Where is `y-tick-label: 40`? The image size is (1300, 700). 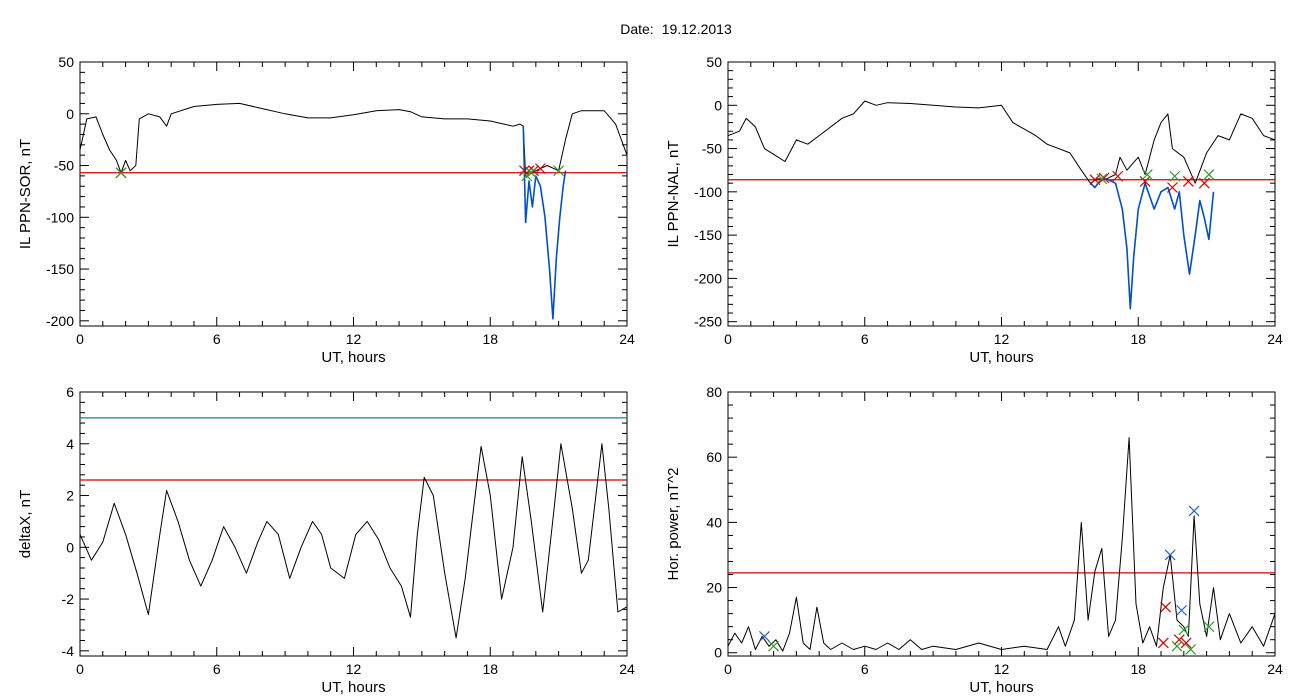 y-tick-label: 40 is located at coordinates (714, 522).